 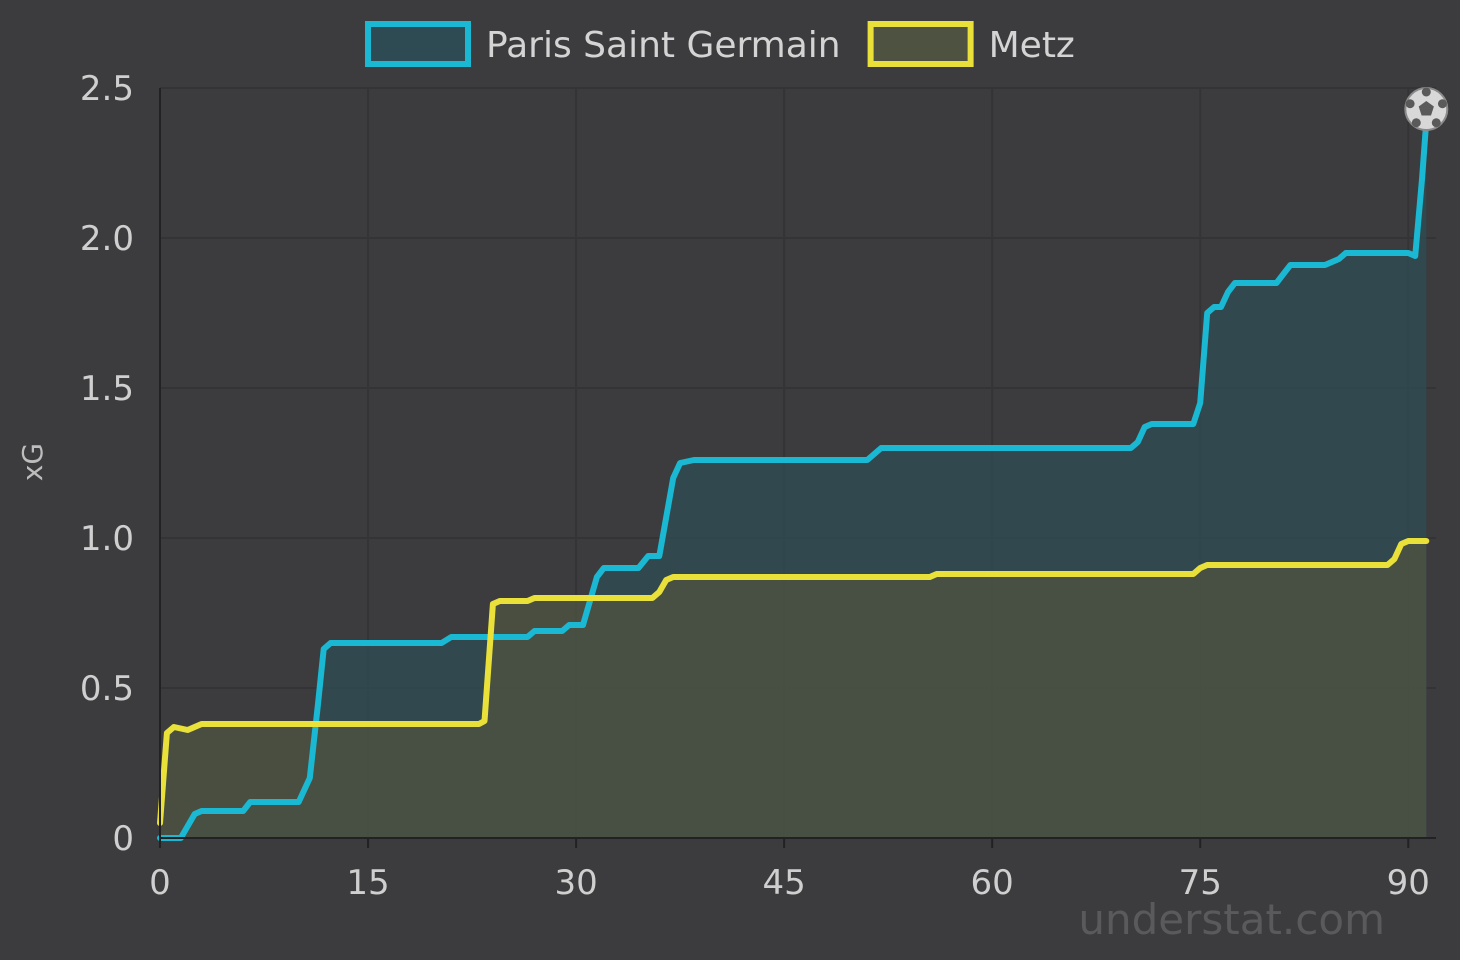 I want to click on x-tick-label: 45, so click(x=783, y=883).